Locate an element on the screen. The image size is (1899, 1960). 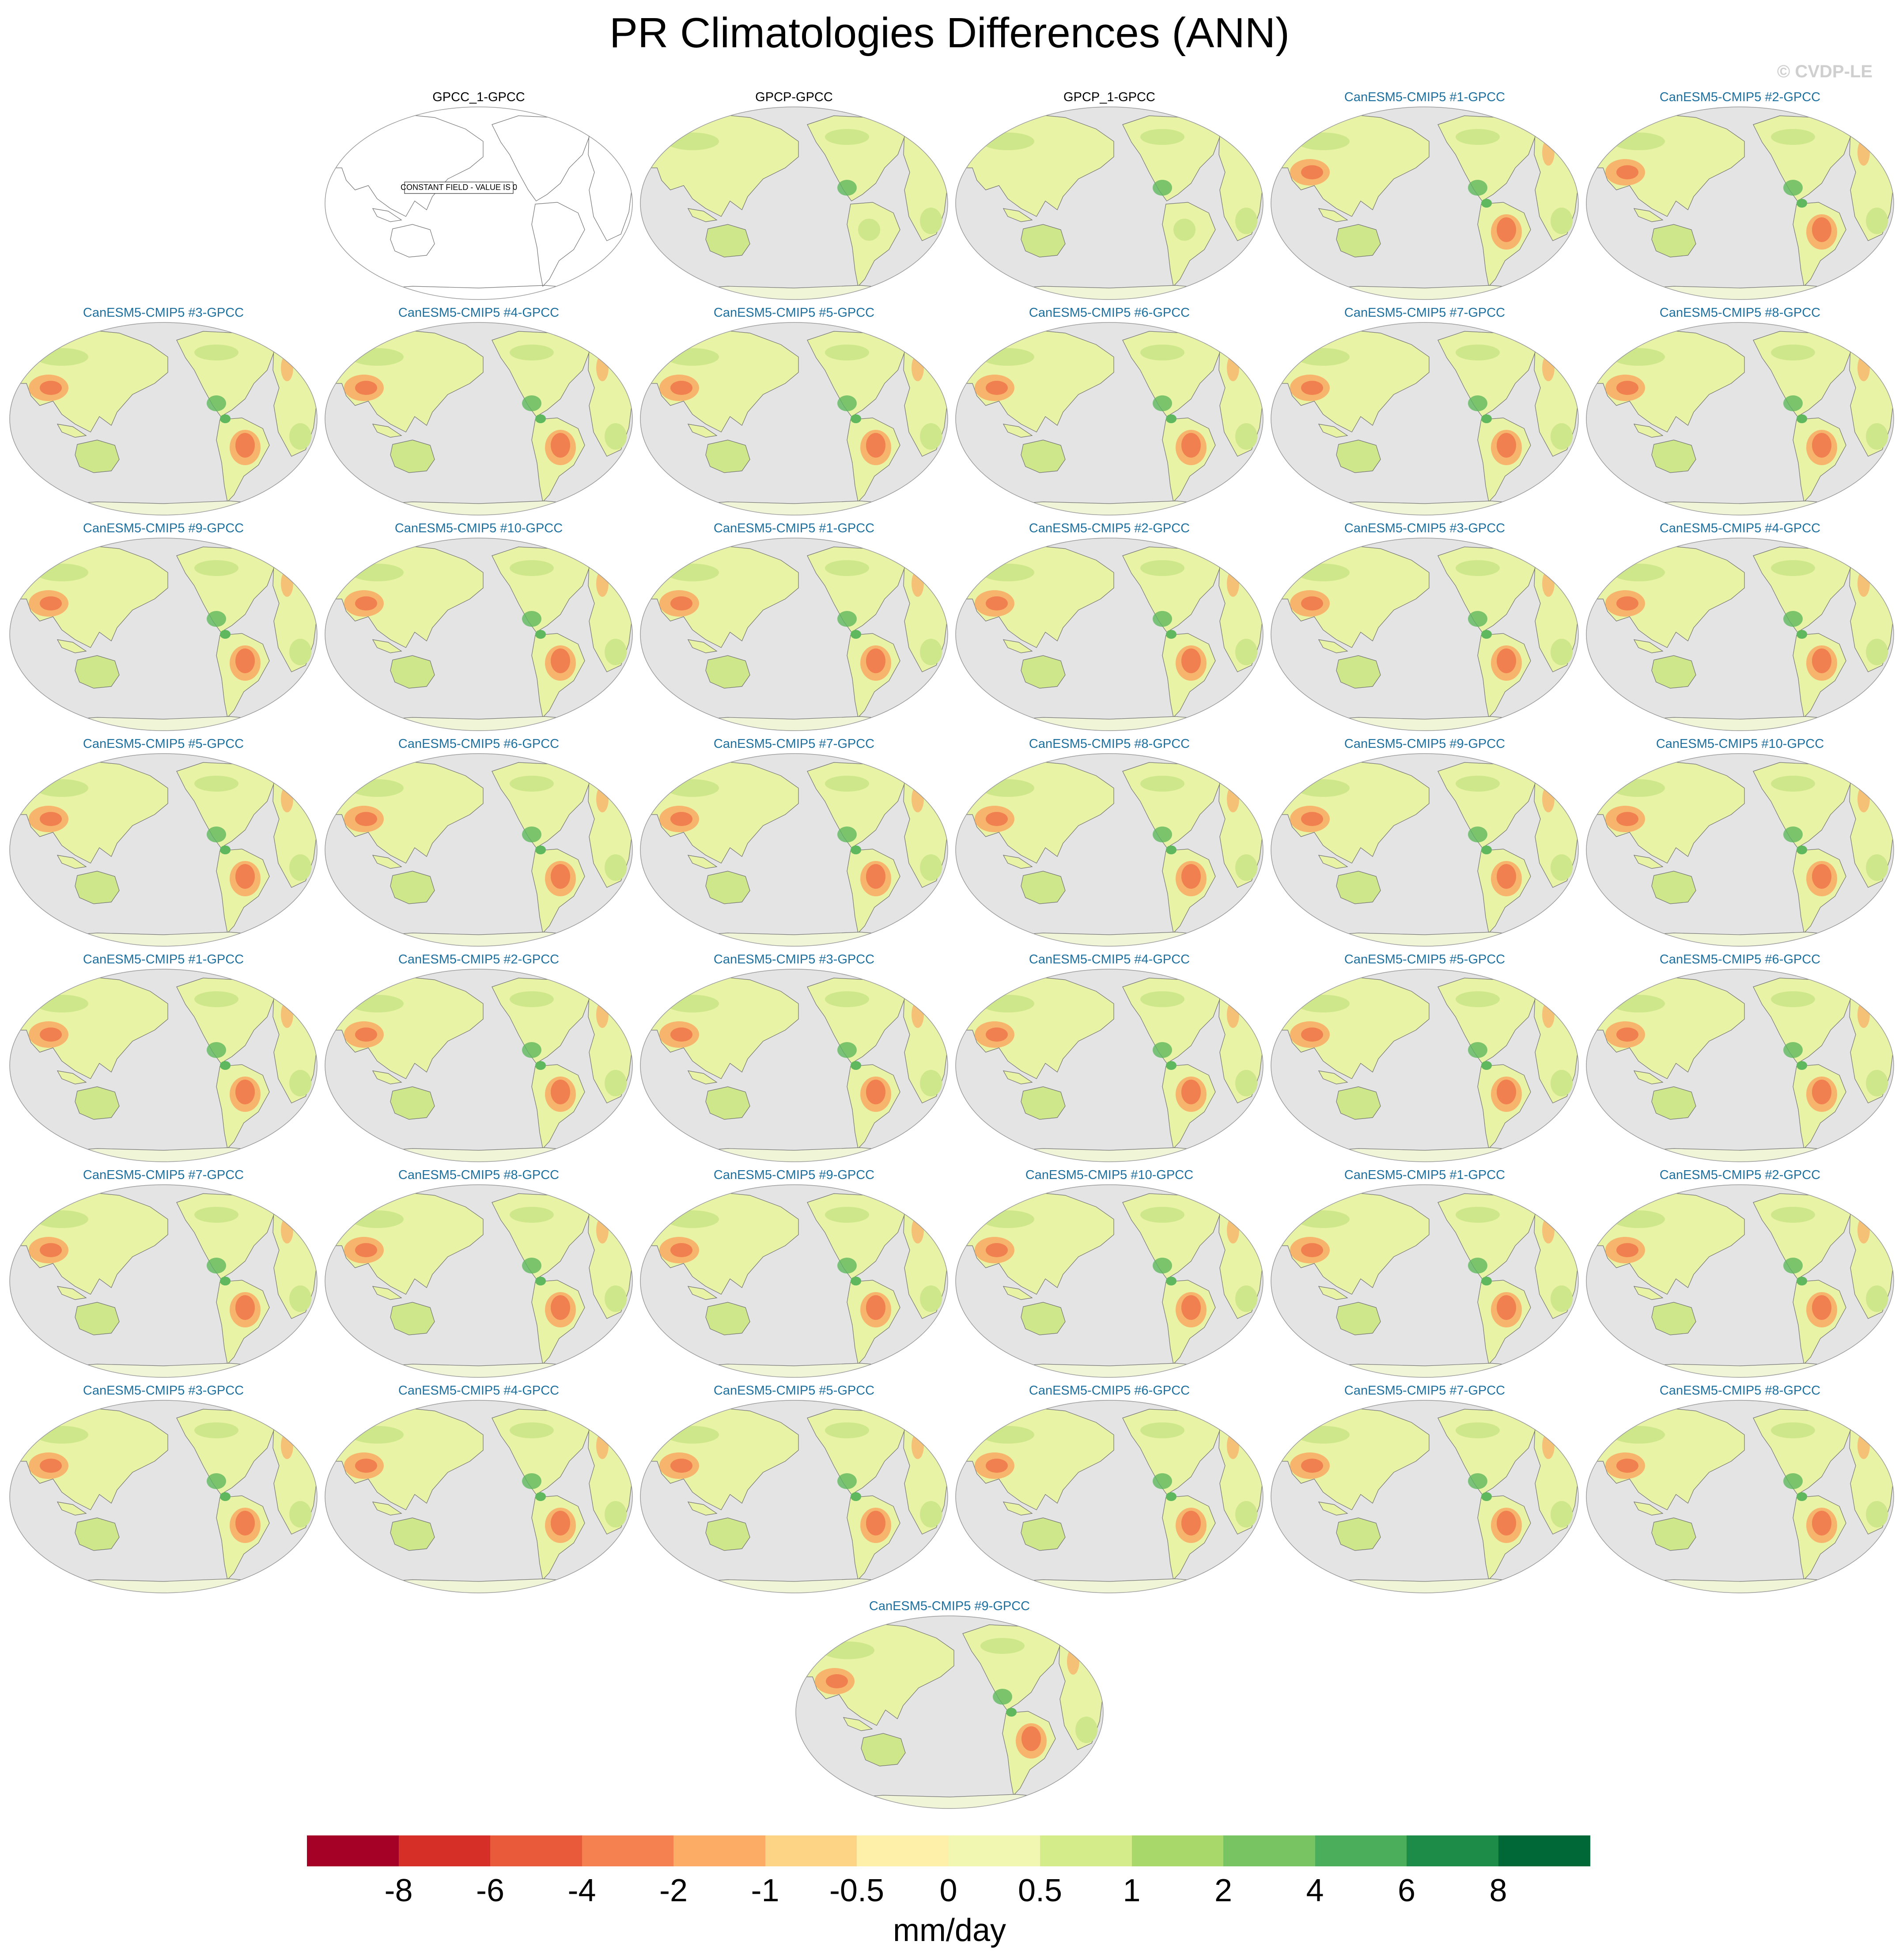
map-panel: CanESM5-CMIP5 #5-GPCC is located at coordinates (1424, 1057).